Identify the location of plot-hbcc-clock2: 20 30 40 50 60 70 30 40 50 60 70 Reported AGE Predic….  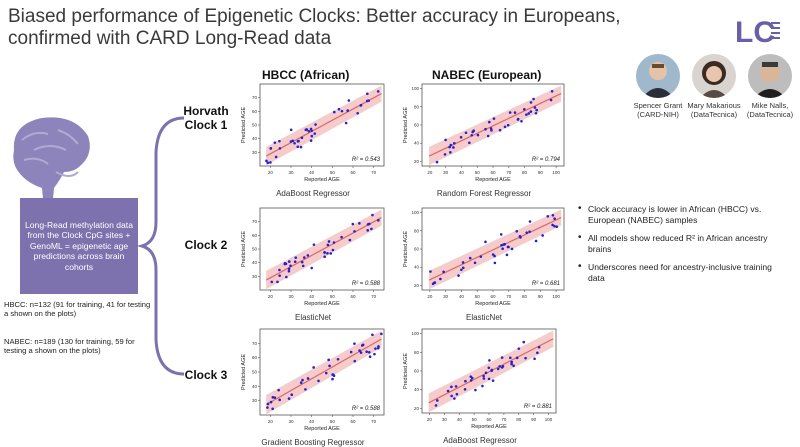
(313, 263).